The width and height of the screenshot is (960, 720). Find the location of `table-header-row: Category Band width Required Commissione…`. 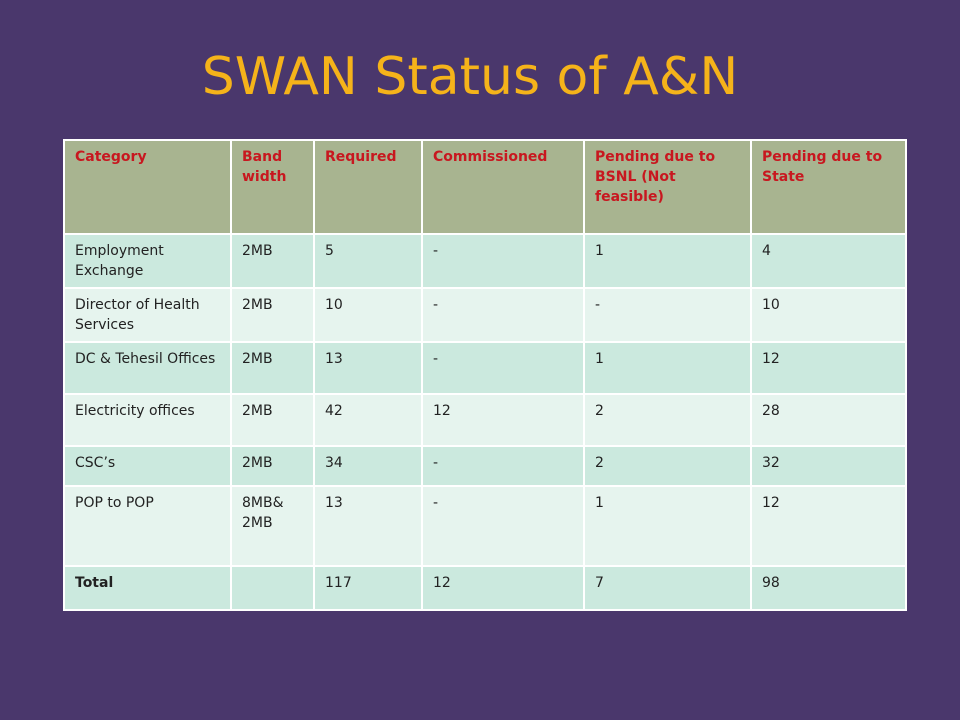

table-header-row: Category Band width Required Commissione… is located at coordinates (485, 187).